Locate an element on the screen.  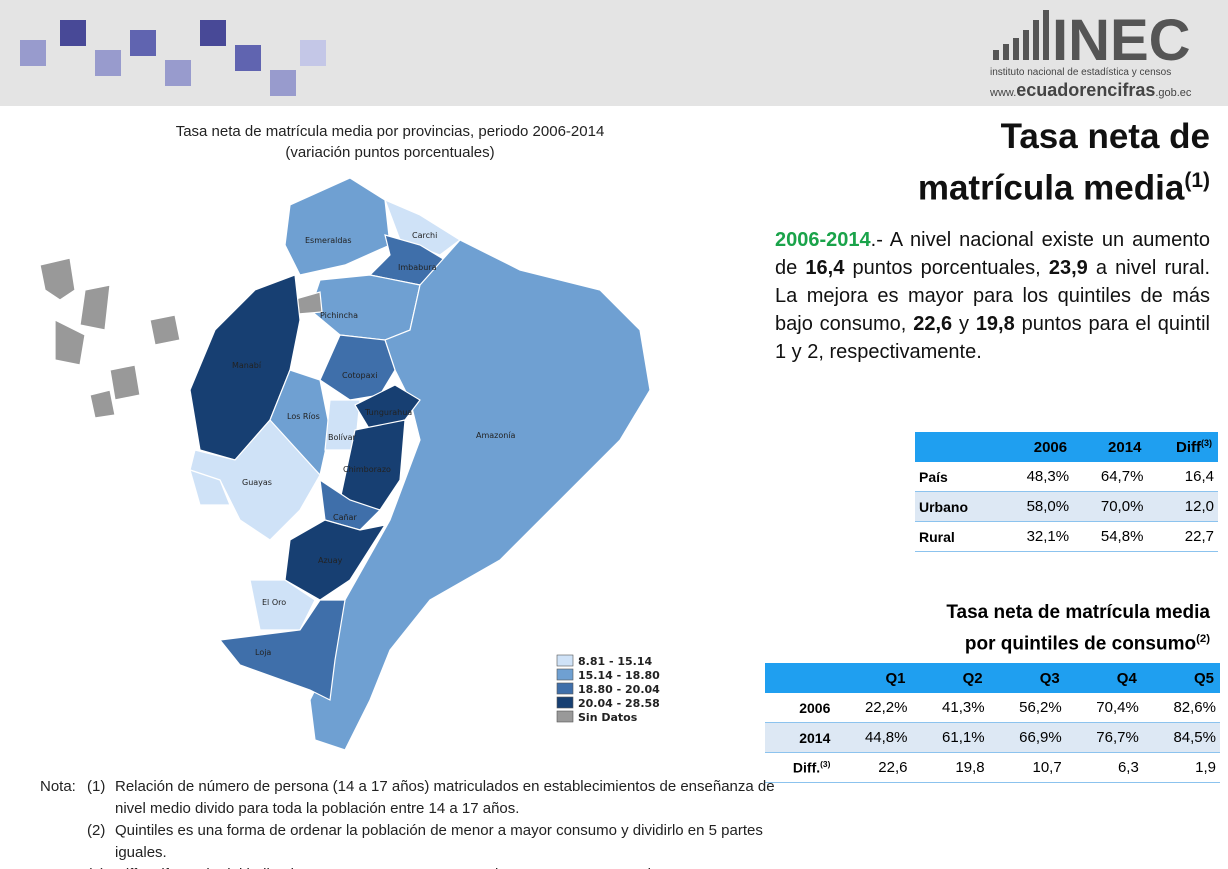
table-cell: 58,0% is located at coordinates (1036, 506).